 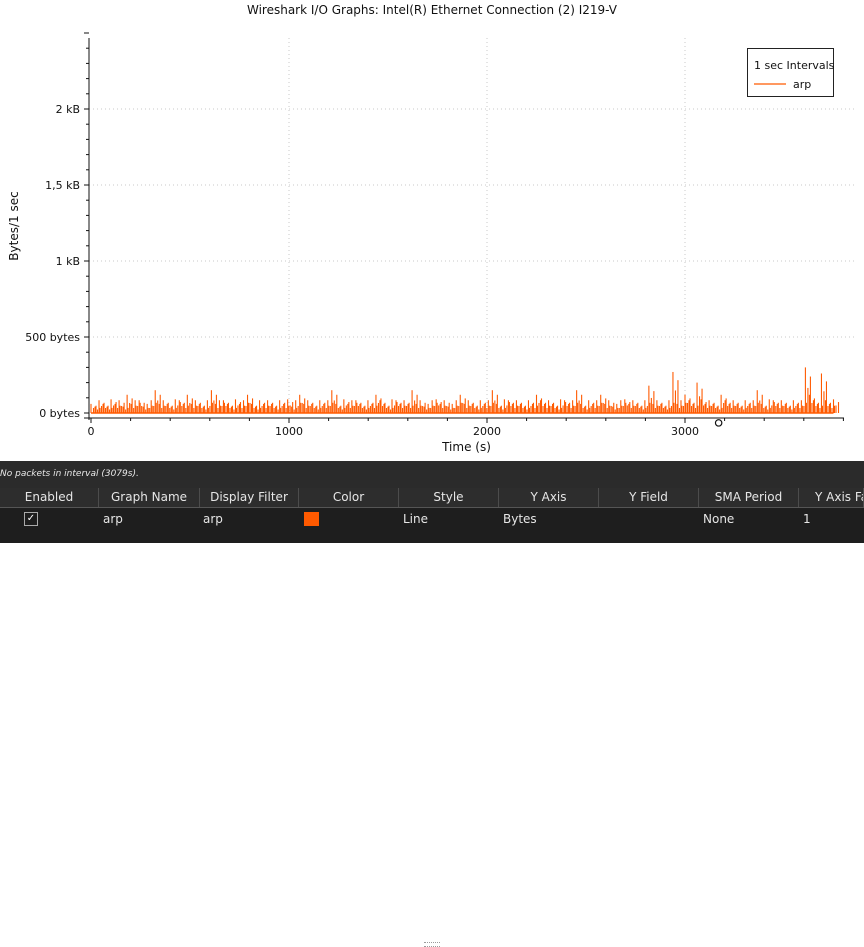 I want to click on table-row: ✓ arp arp Line Bytes None 1, so click(x=432, y=519).